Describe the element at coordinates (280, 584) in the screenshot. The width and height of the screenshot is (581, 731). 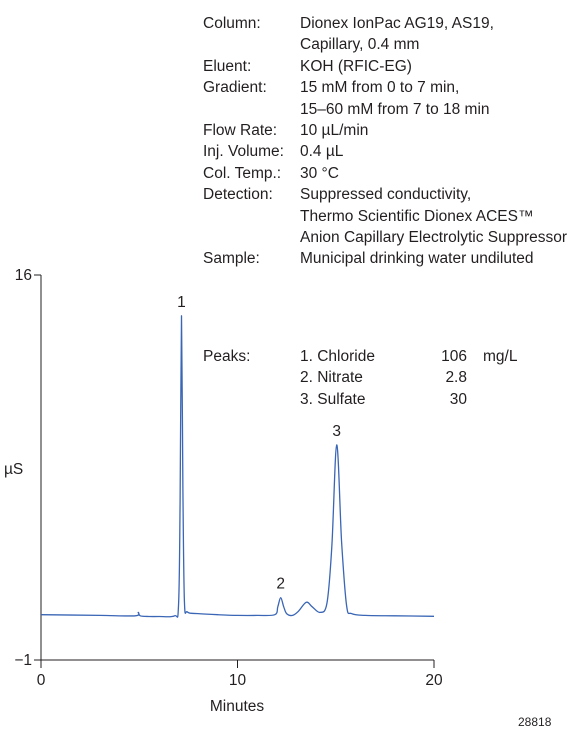
I see `peak-label-2: 2` at that location.